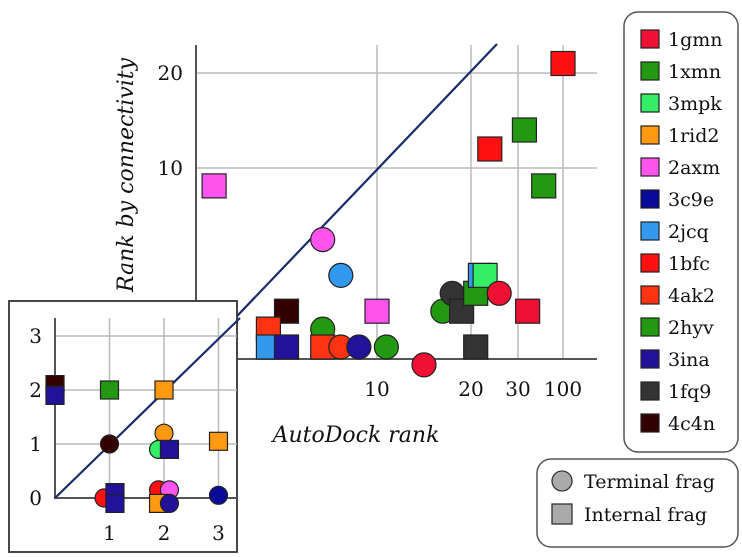 The height and width of the screenshot is (557, 742). What do you see at coordinates (164, 433) in the screenshot?
I see `inset-point-1rid2-circle` at bounding box center [164, 433].